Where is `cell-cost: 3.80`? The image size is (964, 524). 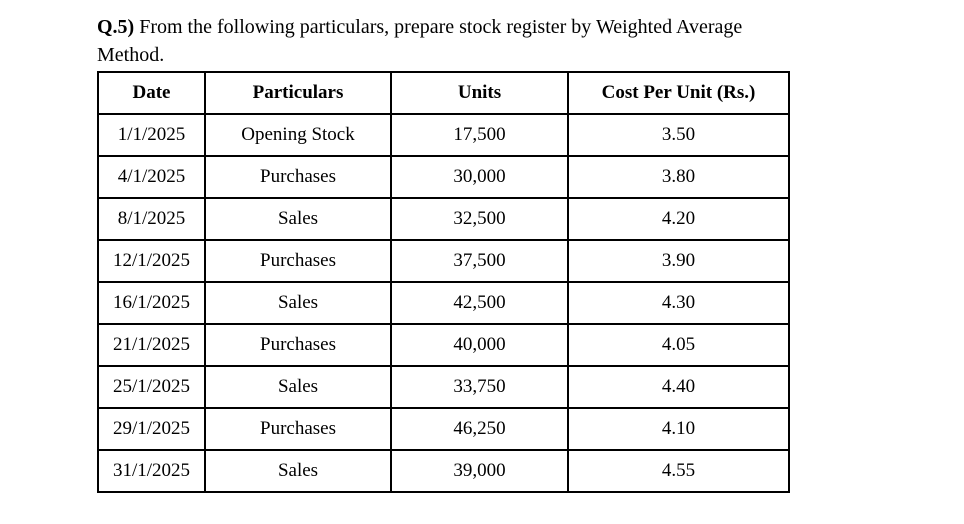
cell-cost: 3.80 is located at coordinates (678, 177).